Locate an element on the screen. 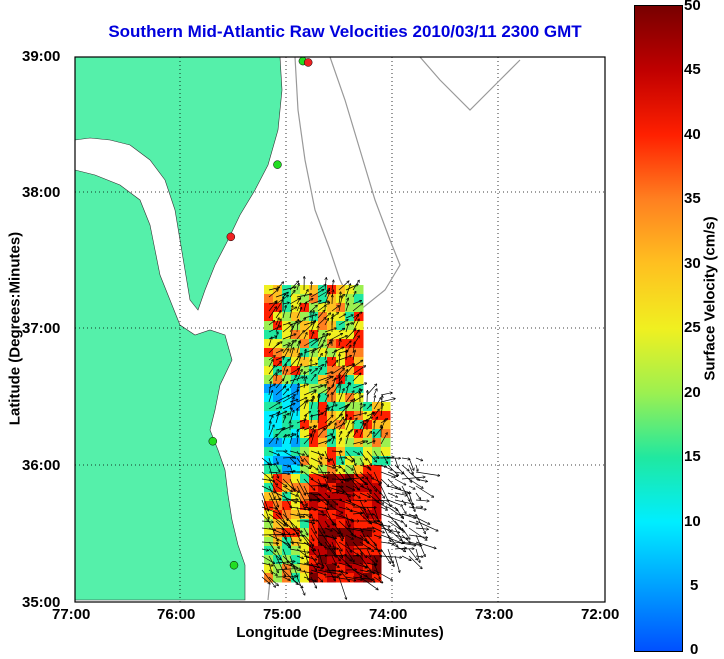 Image resolution: width=724 pixels, height=659 pixels. colorbar-tick: 15 is located at coordinates (692, 456).